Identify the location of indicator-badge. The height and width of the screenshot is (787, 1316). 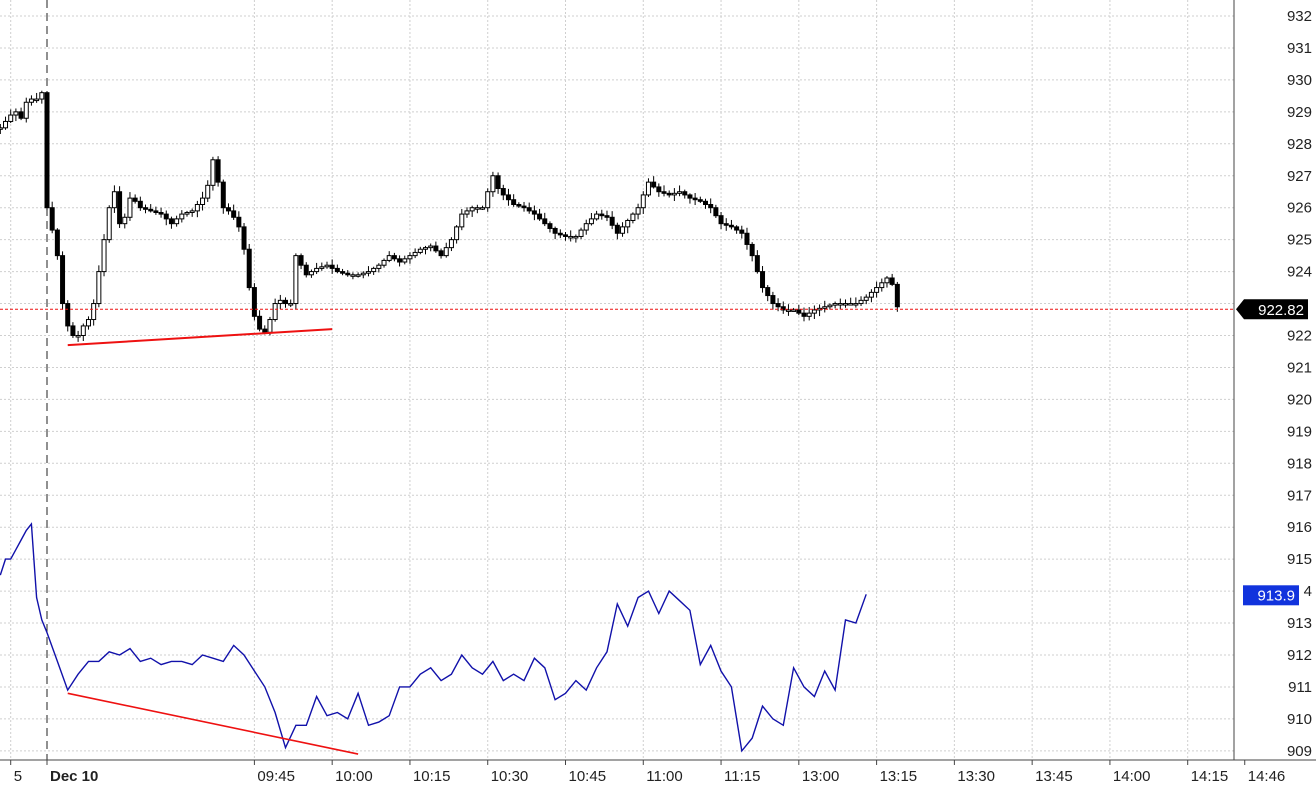
(1271, 595).